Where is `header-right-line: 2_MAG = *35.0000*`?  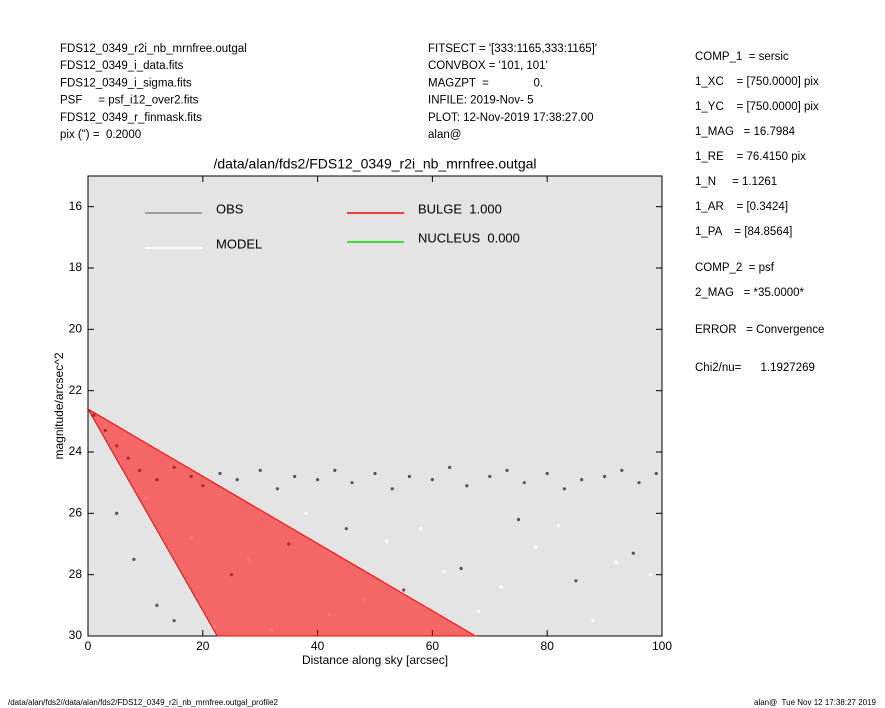
header-right-line: 2_MAG = *35.0000* is located at coordinates (750, 293).